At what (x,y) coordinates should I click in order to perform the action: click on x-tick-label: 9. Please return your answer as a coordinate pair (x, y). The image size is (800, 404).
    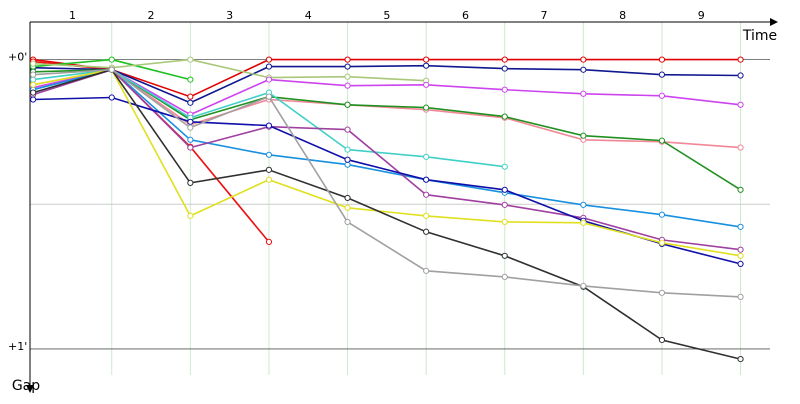
    Looking at the image, I should click on (701, 15).